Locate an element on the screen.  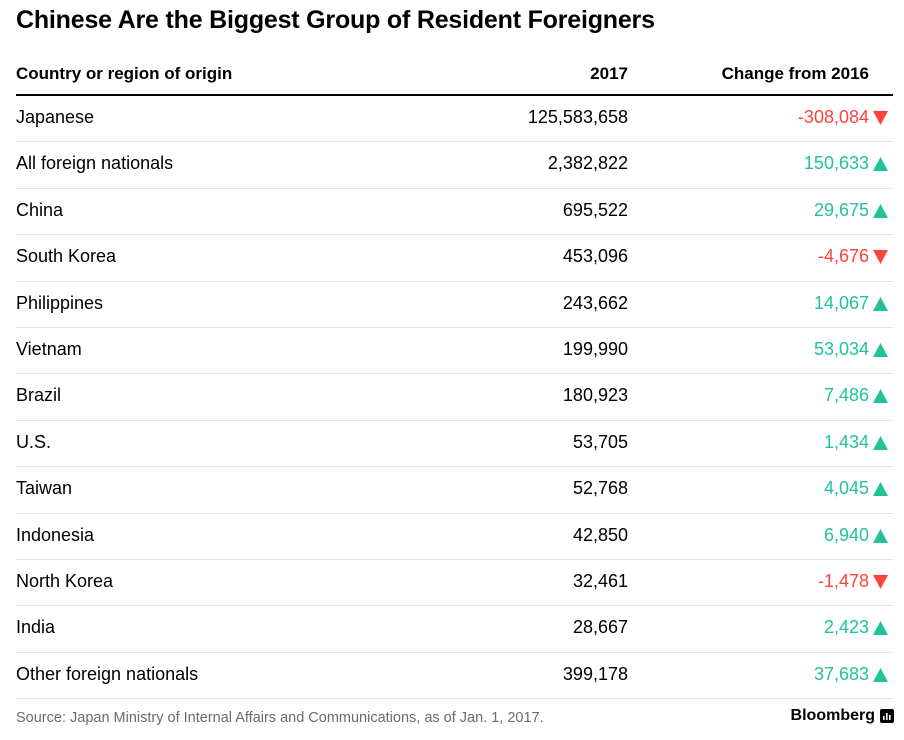
row-change: 4,045 is located at coordinates (846, 488).